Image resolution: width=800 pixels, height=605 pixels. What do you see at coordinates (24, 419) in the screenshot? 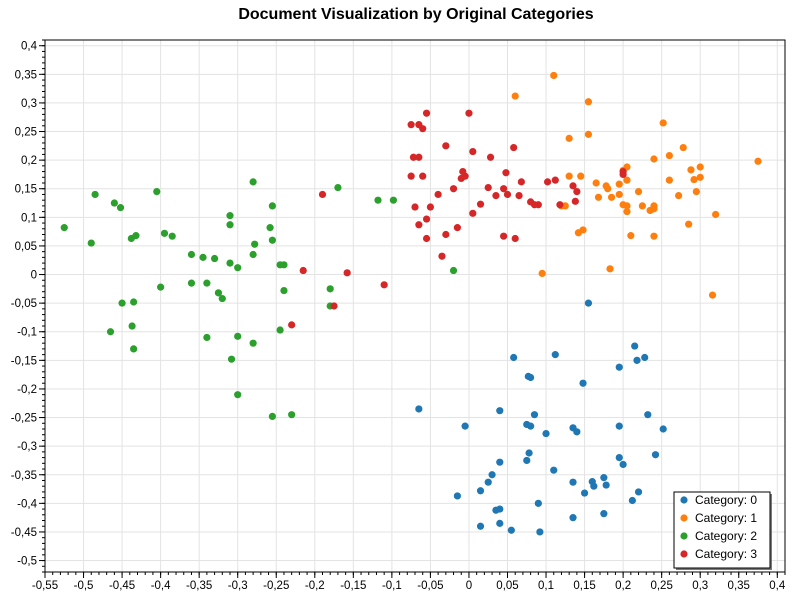
I see `y-tick-label: -0,25` at bounding box center [24, 419].